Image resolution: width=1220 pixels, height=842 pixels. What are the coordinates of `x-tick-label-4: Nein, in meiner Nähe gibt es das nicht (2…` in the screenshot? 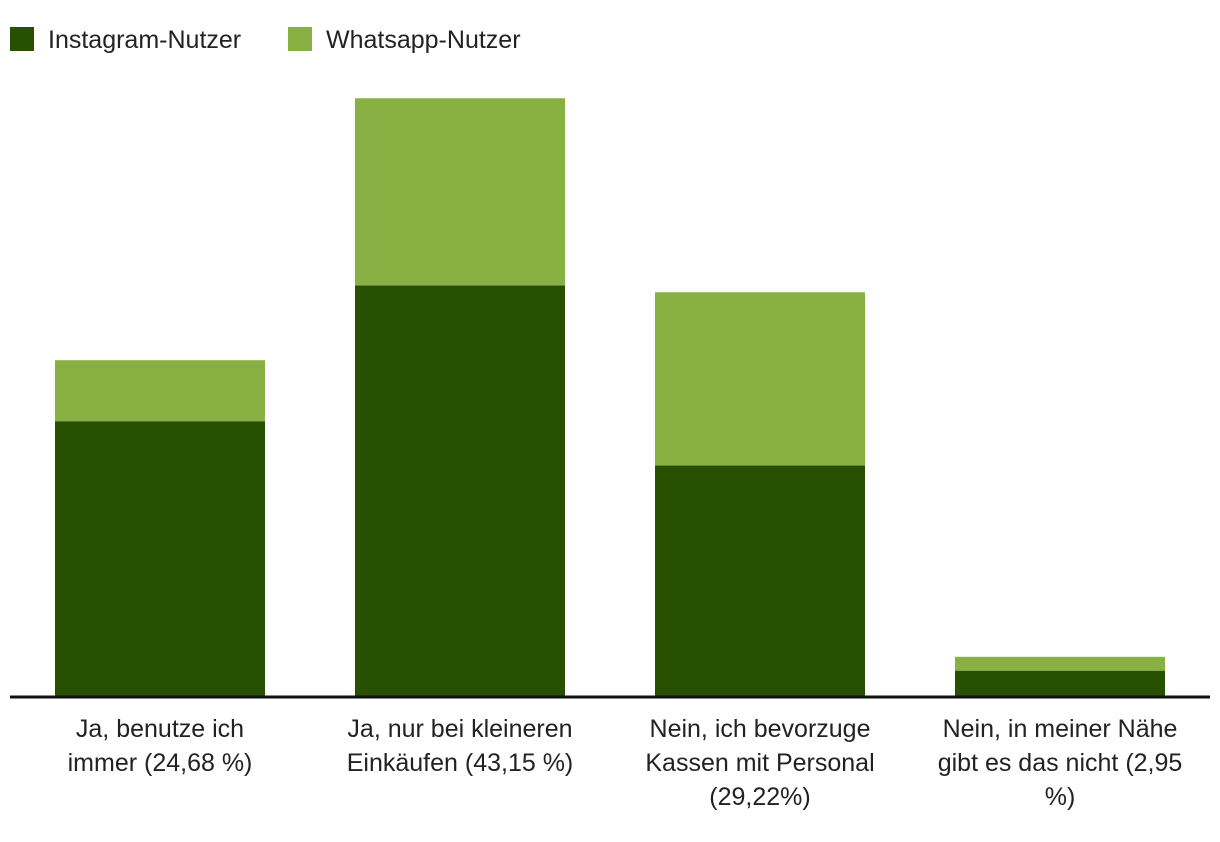 It's located at (1060, 763).